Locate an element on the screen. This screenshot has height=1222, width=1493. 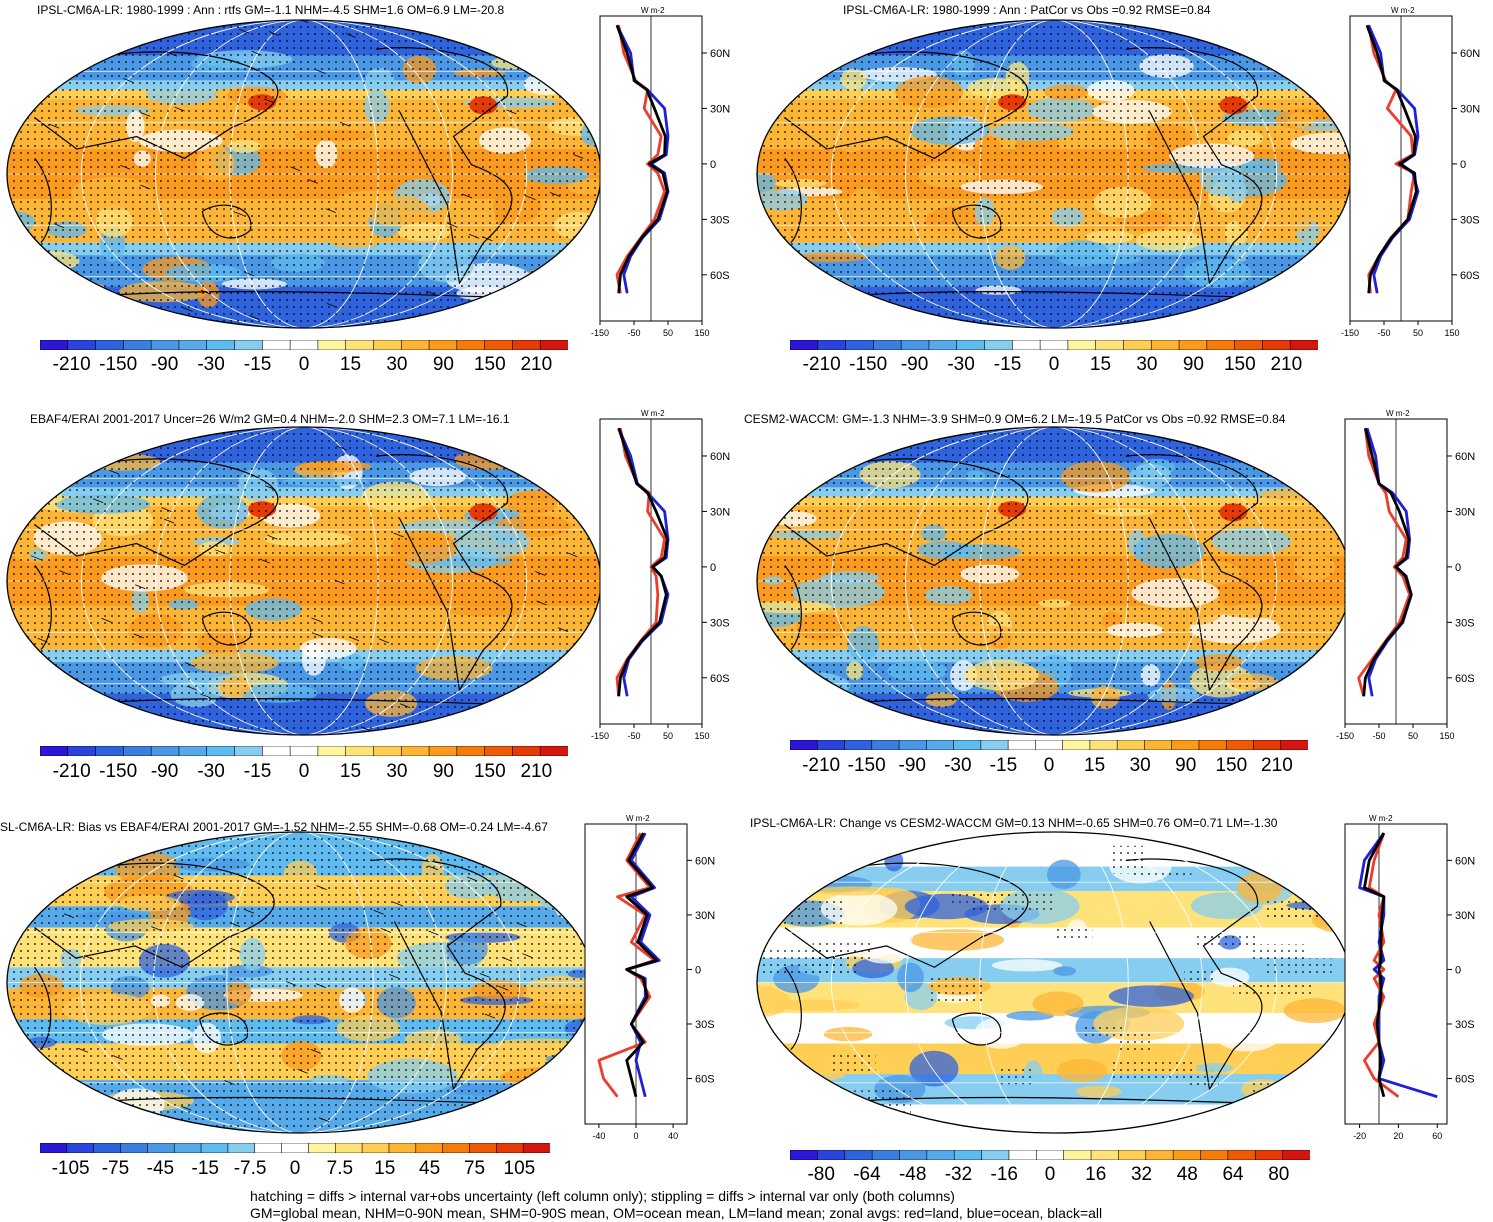
colorbar-tick-label: 0 is located at coordinates (1049, 765).